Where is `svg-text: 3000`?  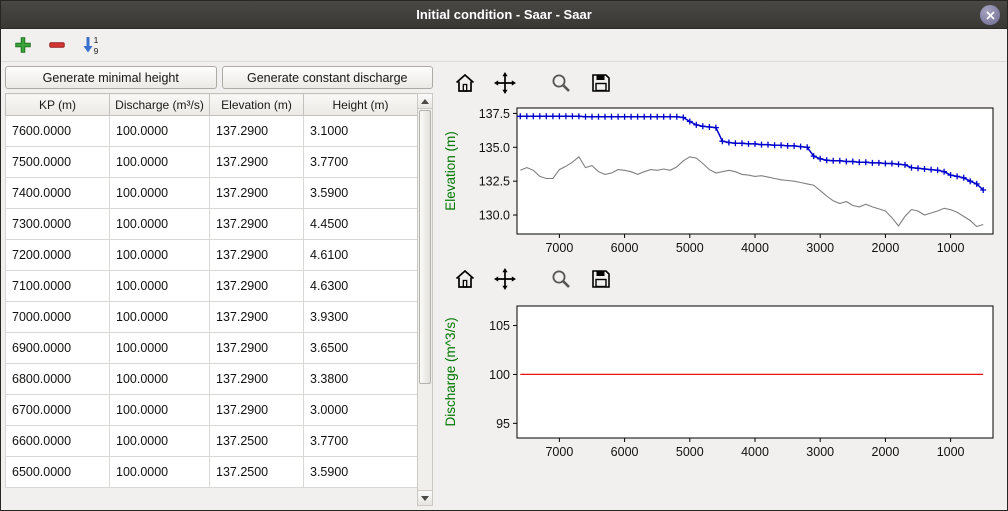 svg-text: 3000 is located at coordinates (820, 248).